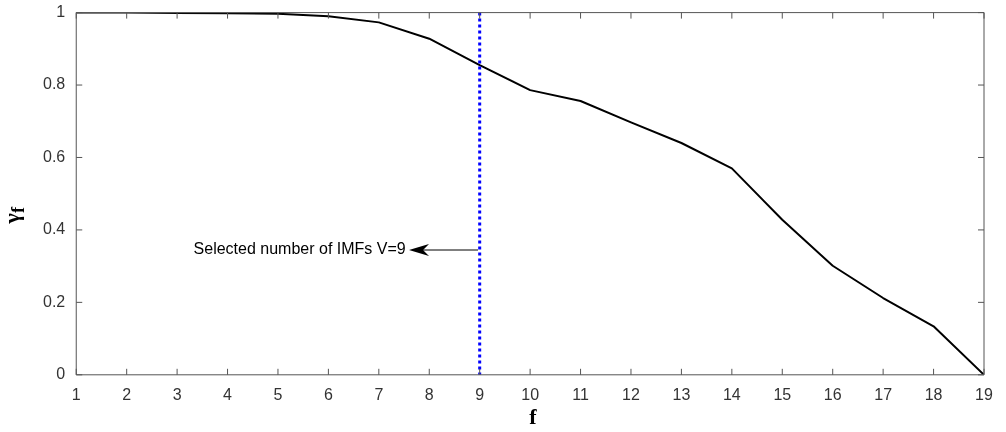 Image resolution: width=1006 pixels, height=432 pixels. What do you see at coordinates (533, 417) in the screenshot?
I see `x-axis-title: f` at bounding box center [533, 417].